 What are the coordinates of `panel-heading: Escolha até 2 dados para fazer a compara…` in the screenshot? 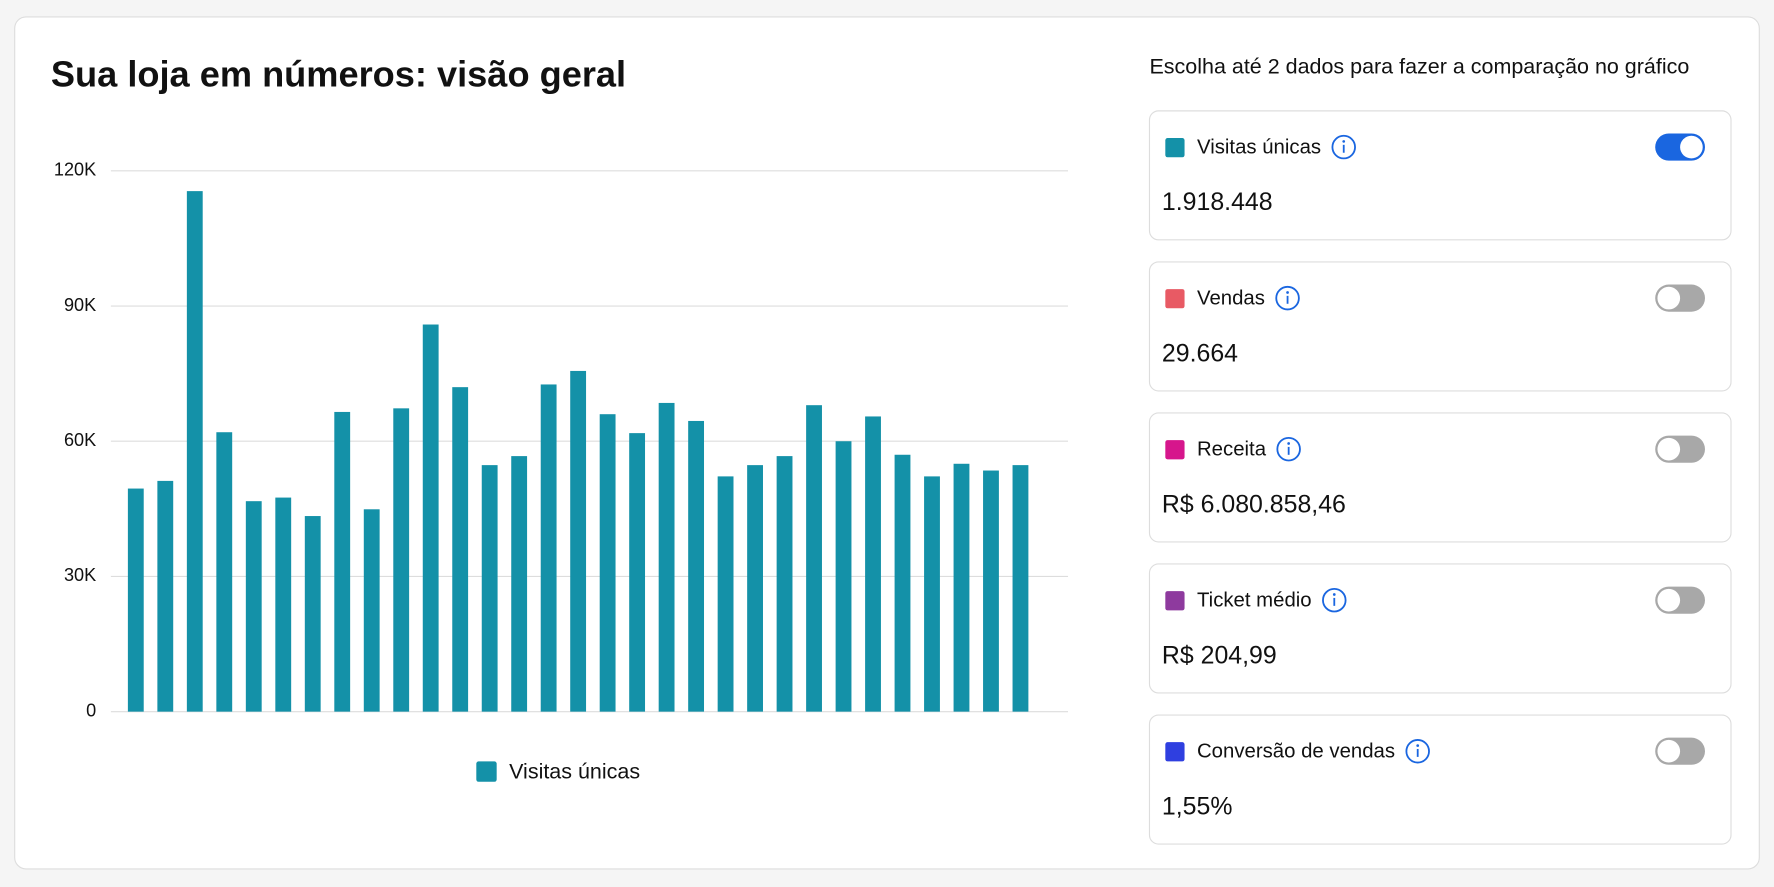 It's located at (1419, 67).